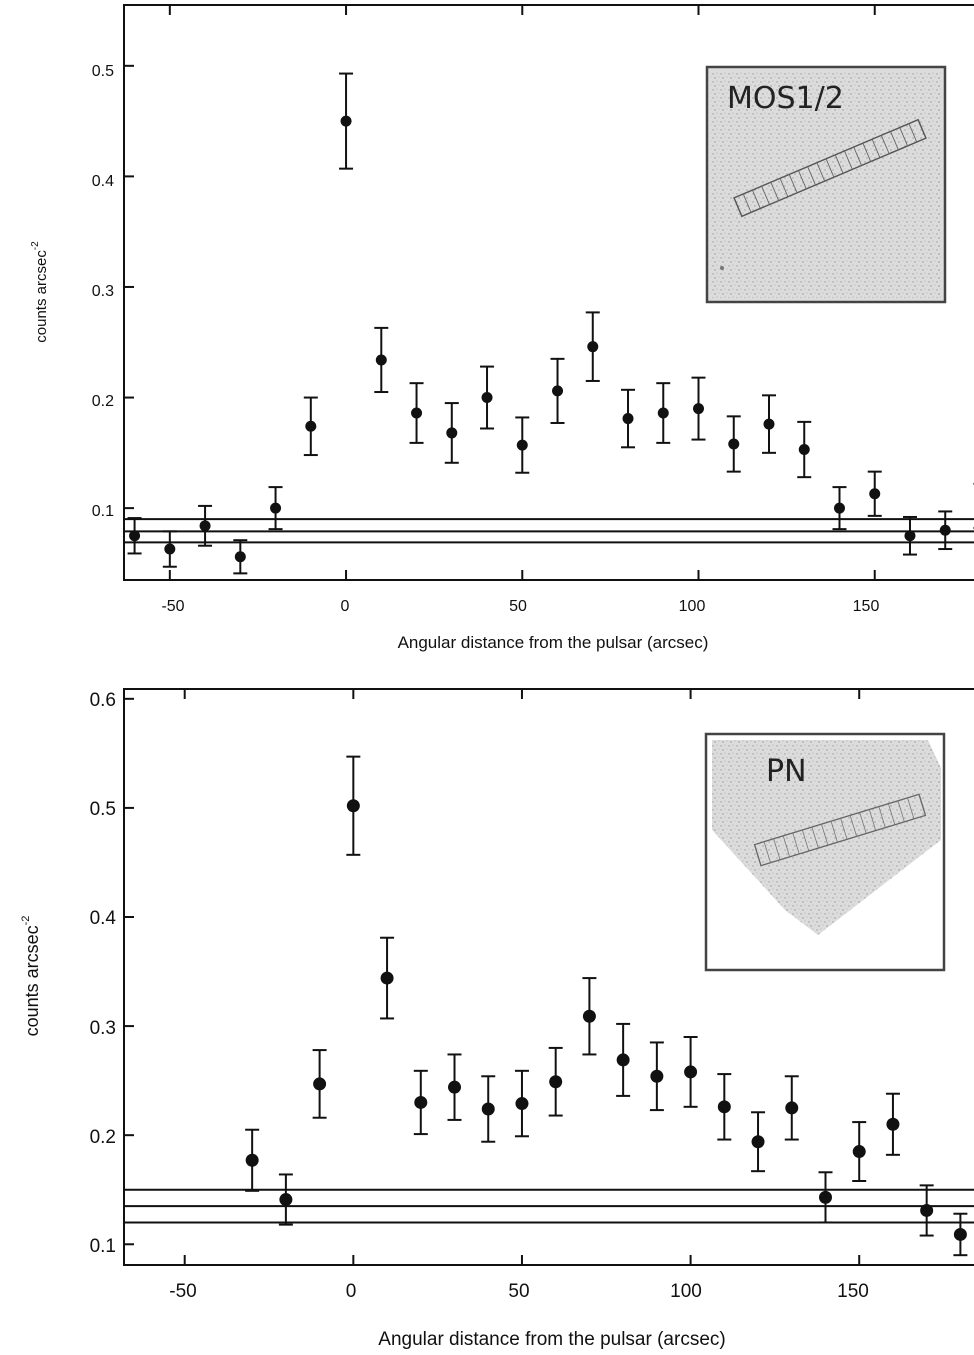 This screenshot has height=1355, width=974. What do you see at coordinates (826, 184) in the screenshot?
I see `inset-image-mos: MOS1/2` at bounding box center [826, 184].